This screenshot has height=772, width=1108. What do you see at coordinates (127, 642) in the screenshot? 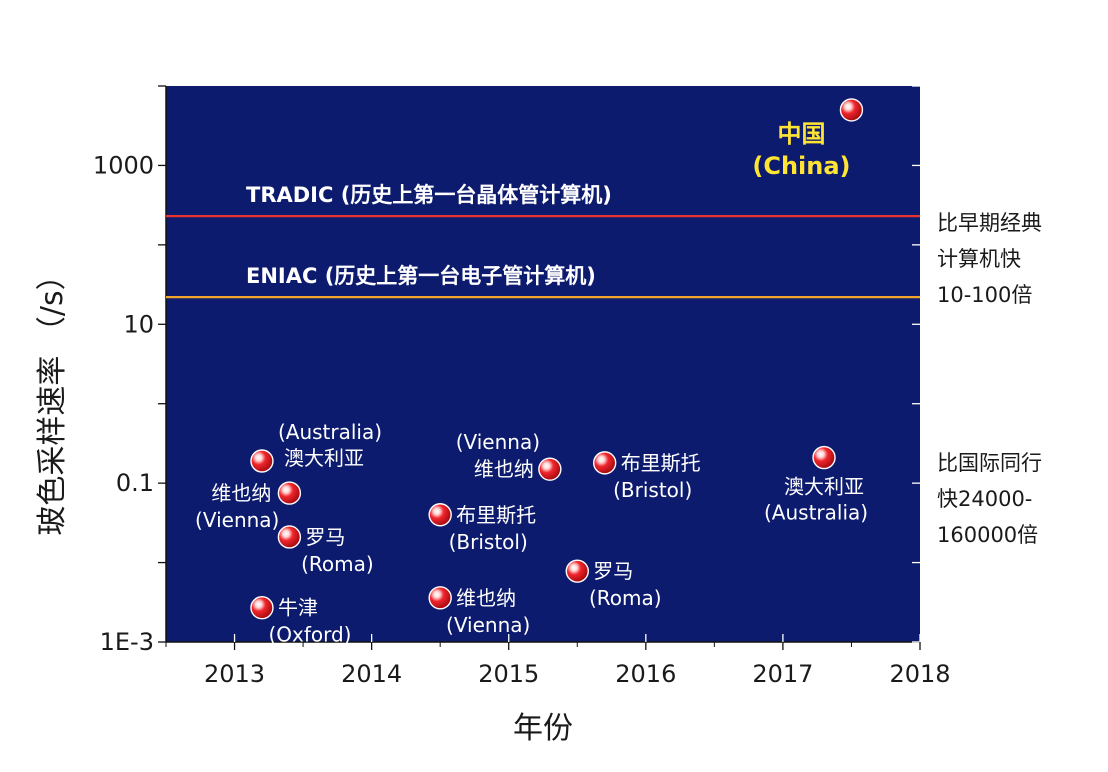
I see `y-tick-label: 1E-3` at bounding box center [127, 642].